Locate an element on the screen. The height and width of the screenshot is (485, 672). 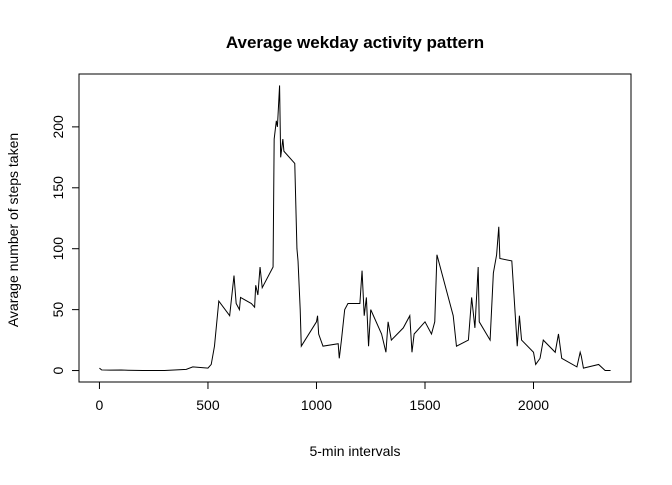
y-axis-label: Avarage number of steps taken is located at coordinates (13, 230).